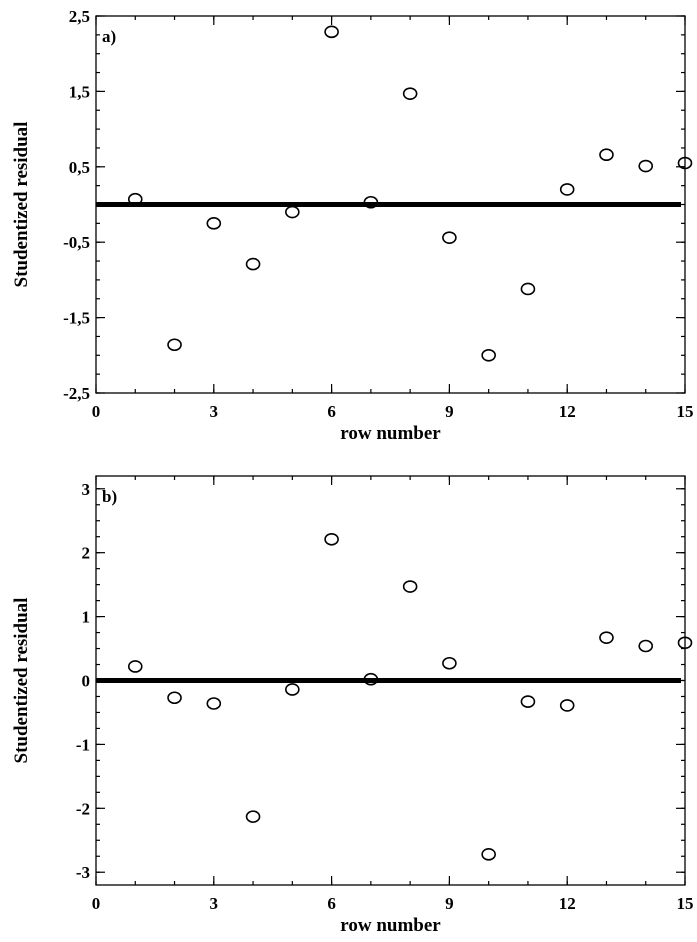  What do you see at coordinates (79, 91) in the screenshot?
I see `y-tick-label: 1,5` at bounding box center [79, 91].